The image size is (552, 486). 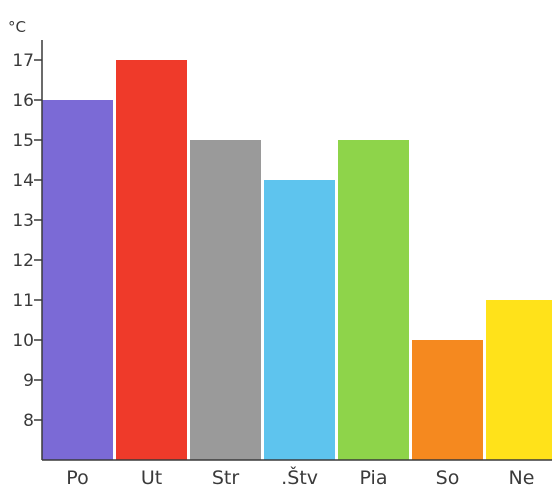 I want to click on y-tick-label-14: 14, so click(x=23, y=181).